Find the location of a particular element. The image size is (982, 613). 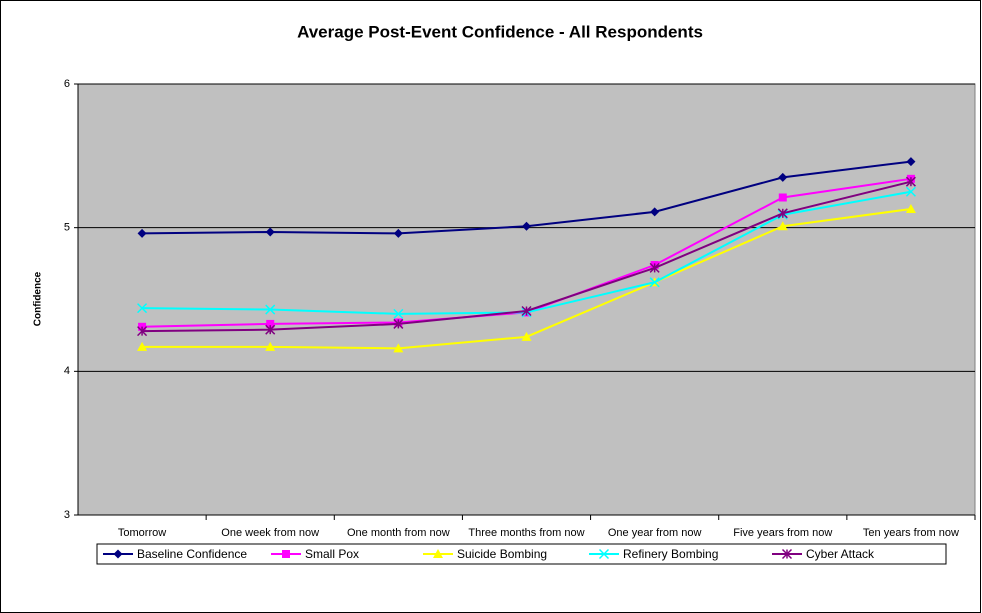

legend-label: Small Pox is located at coordinates (332, 554).